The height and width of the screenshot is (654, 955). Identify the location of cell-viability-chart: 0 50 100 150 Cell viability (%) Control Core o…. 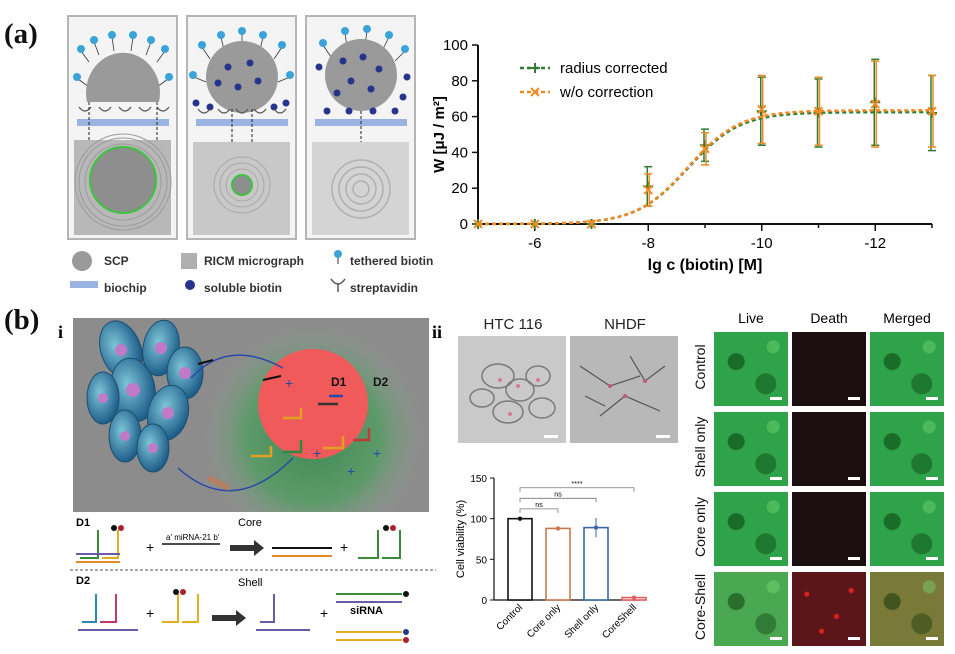
(551, 557).